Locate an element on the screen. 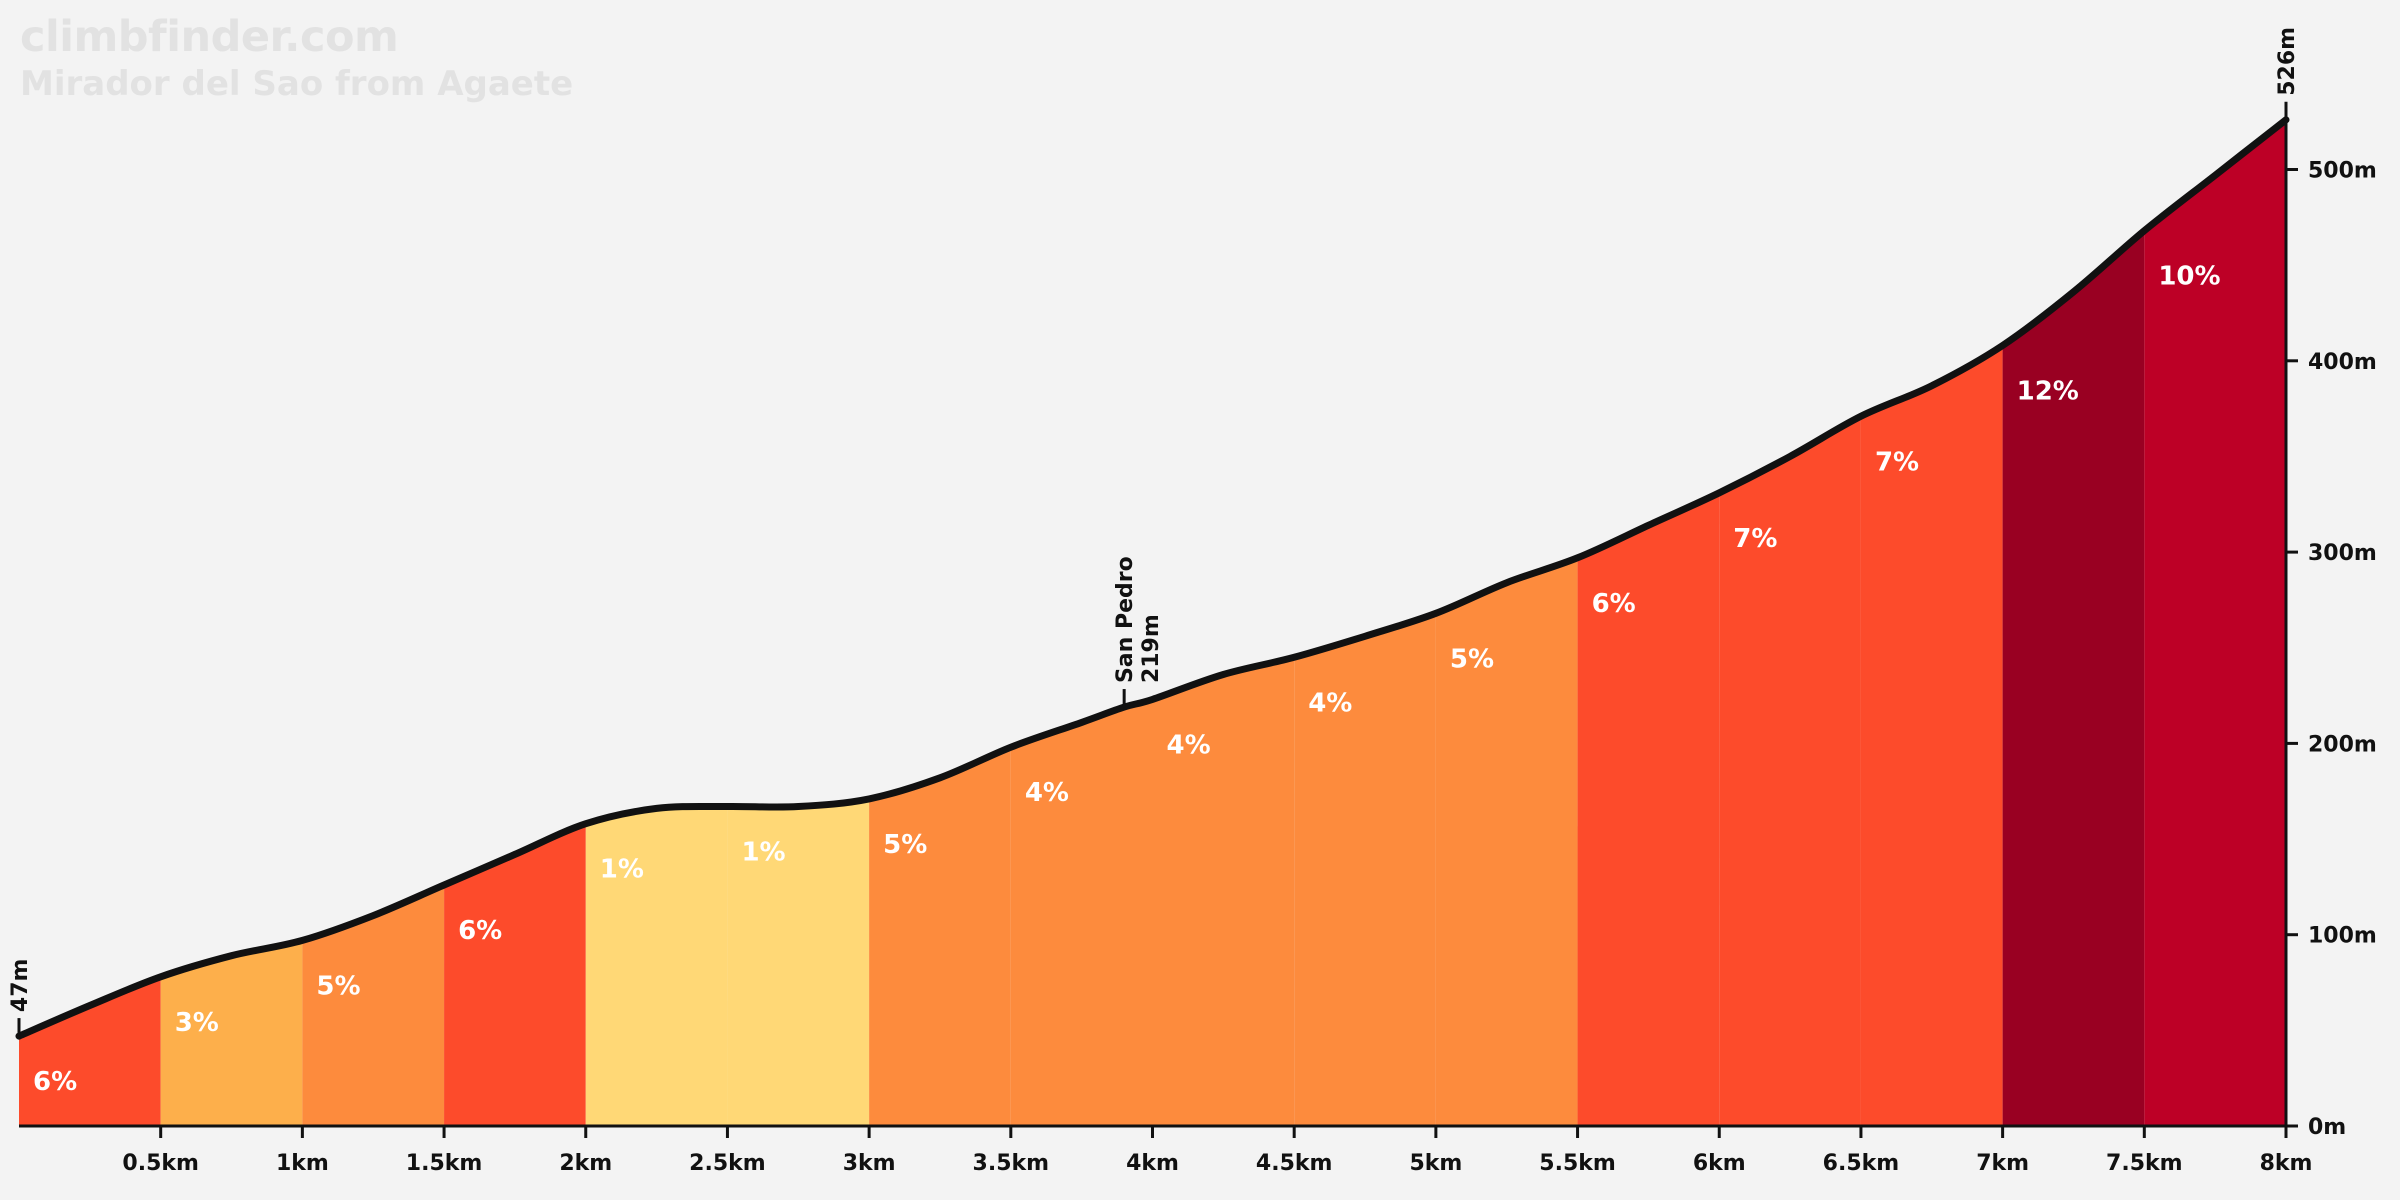 This screenshot has width=2400, height=1200. y-tick-label: 400m is located at coordinates (2342, 362).